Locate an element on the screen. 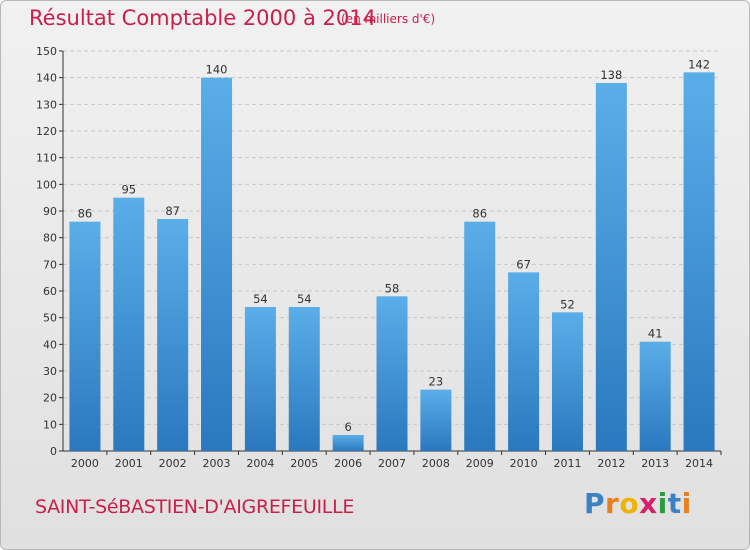 Image resolution: width=750 pixels, height=550 pixels. y-tick-label: 120 is located at coordinates (46, 131).